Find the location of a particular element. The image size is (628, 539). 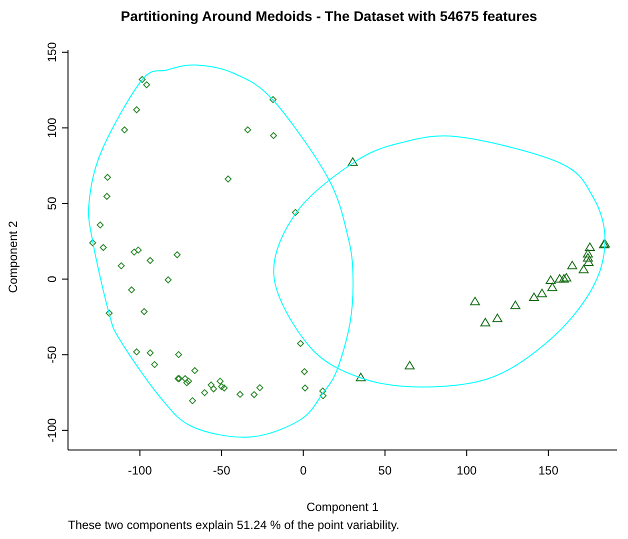

y-tick-label: 0 is located at coordinates (52, 278).